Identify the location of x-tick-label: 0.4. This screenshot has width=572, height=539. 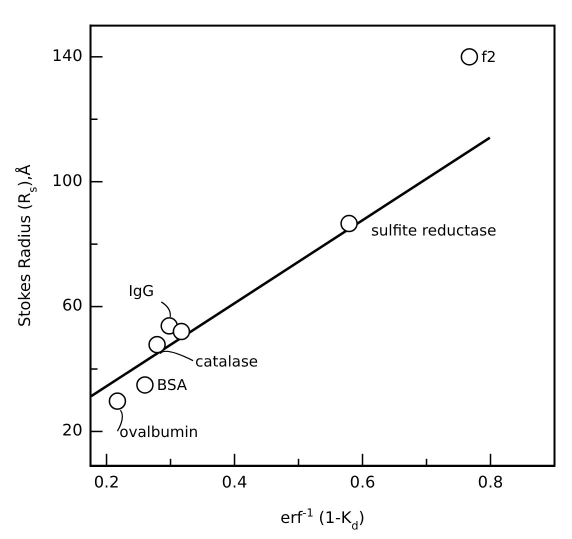
(235, 482).